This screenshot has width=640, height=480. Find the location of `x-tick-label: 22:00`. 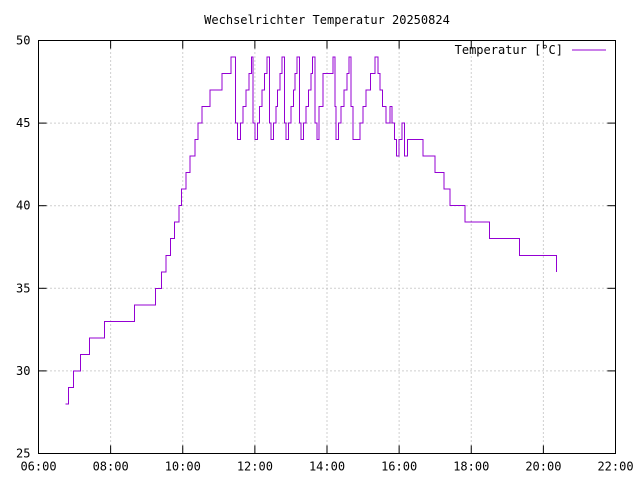

x-tick-label: 22:00 is located at coordinates (615, 467).